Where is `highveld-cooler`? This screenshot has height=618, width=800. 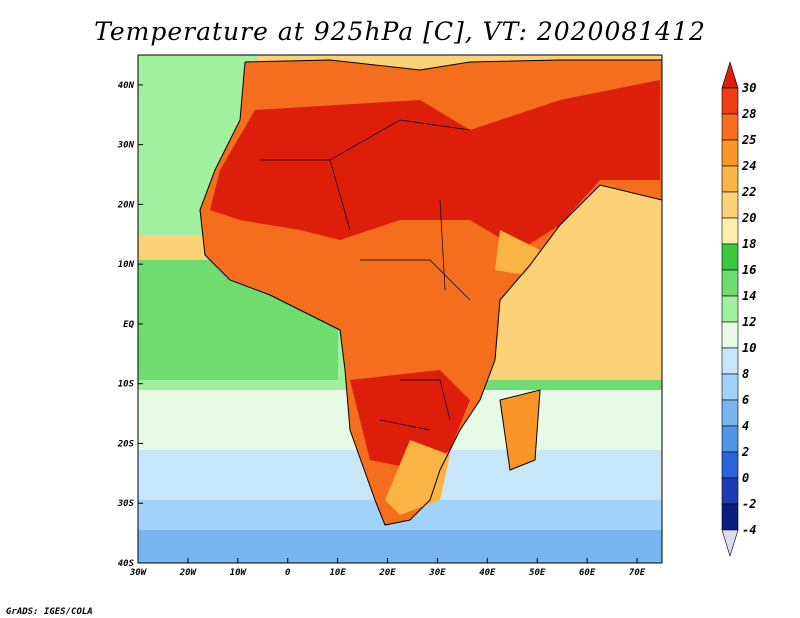 highveld-cooler is located at coordinates (417, 477).